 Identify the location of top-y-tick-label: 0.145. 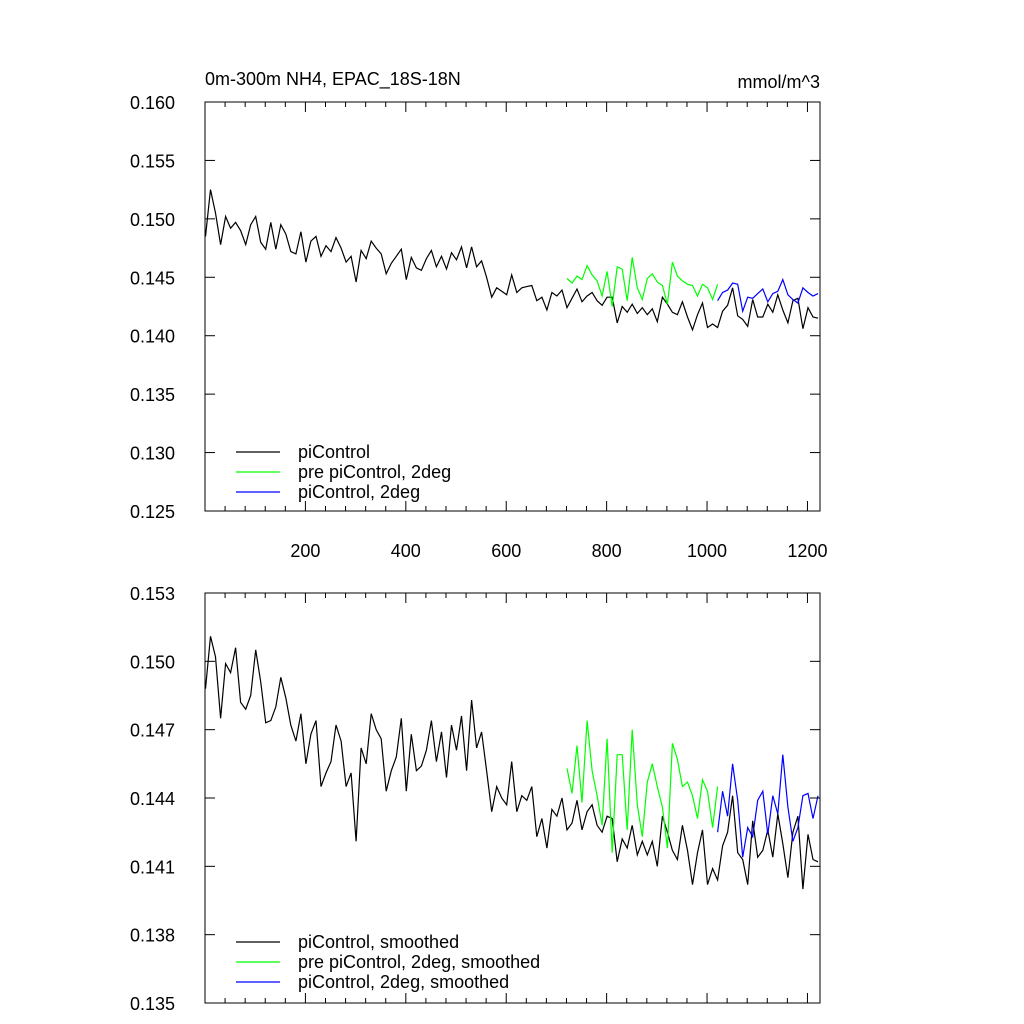
(152, 278).